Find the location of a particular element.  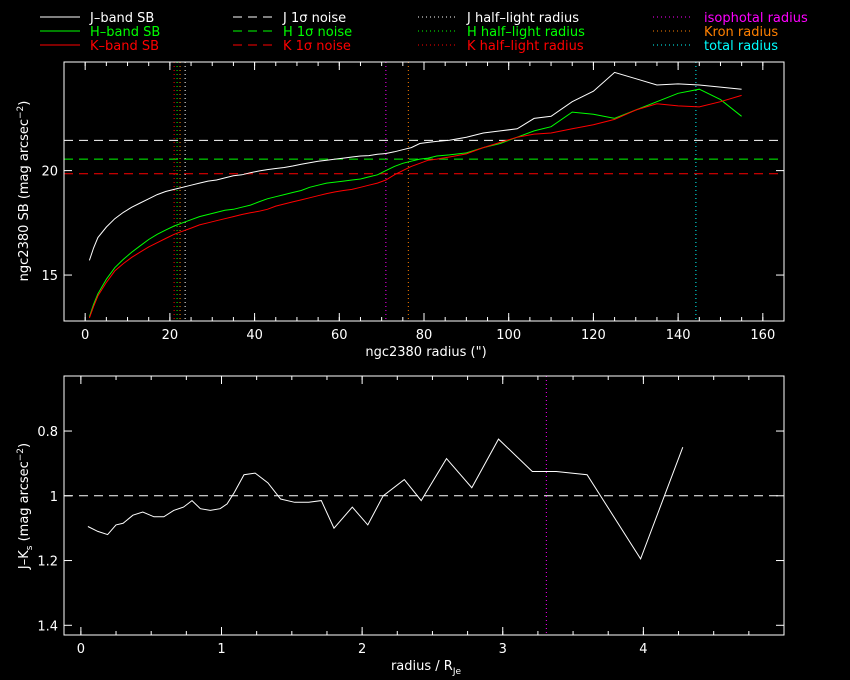

legend-label-j-sb: J–band SB is located at coordinates (121, 18).